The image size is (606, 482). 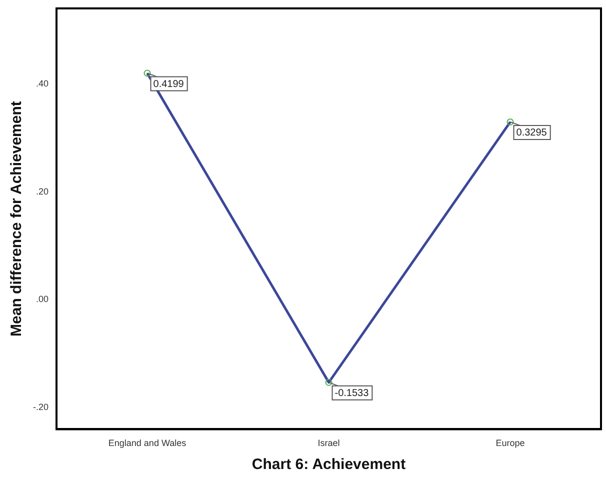 What do you see at coordinates (40, 407) in the screenshot?
I see `y-tick-label: -.20` at bounding box center [40, 407].